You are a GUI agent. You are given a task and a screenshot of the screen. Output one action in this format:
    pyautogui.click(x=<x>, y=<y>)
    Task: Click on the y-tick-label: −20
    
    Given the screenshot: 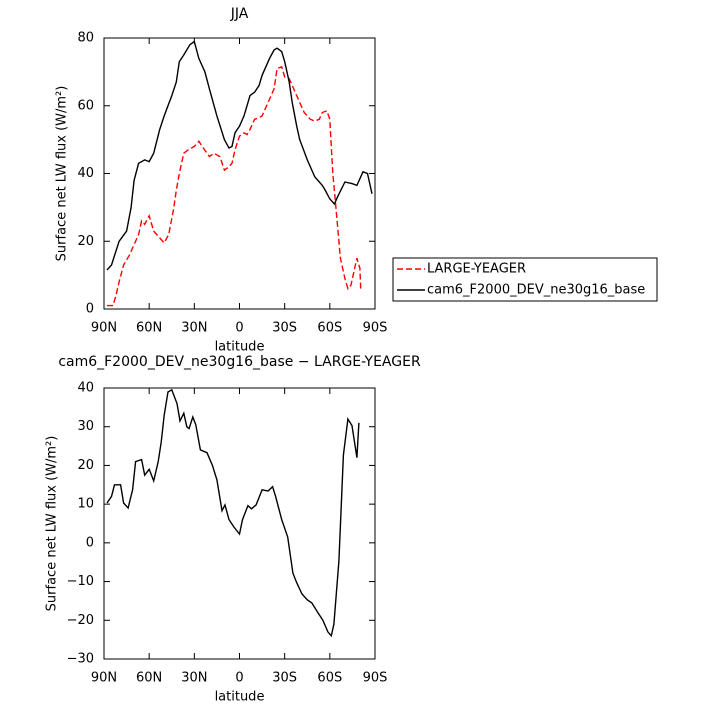 What is the action you would take?
    pyautogui.click(x=80, y=620)
    